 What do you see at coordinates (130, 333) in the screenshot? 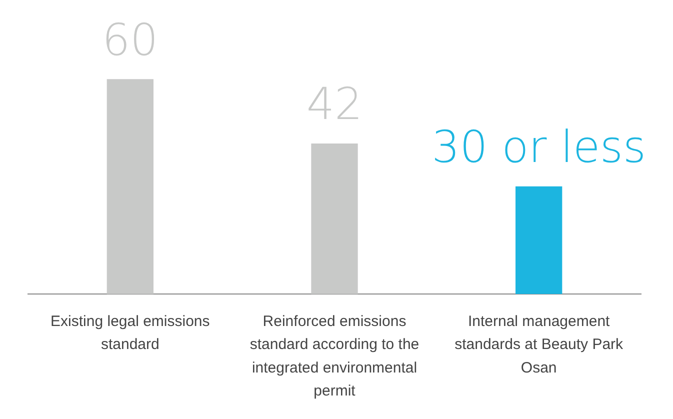
I see `x-tick-label: Existing legal emissions standard` at bounding box center [130, 333].